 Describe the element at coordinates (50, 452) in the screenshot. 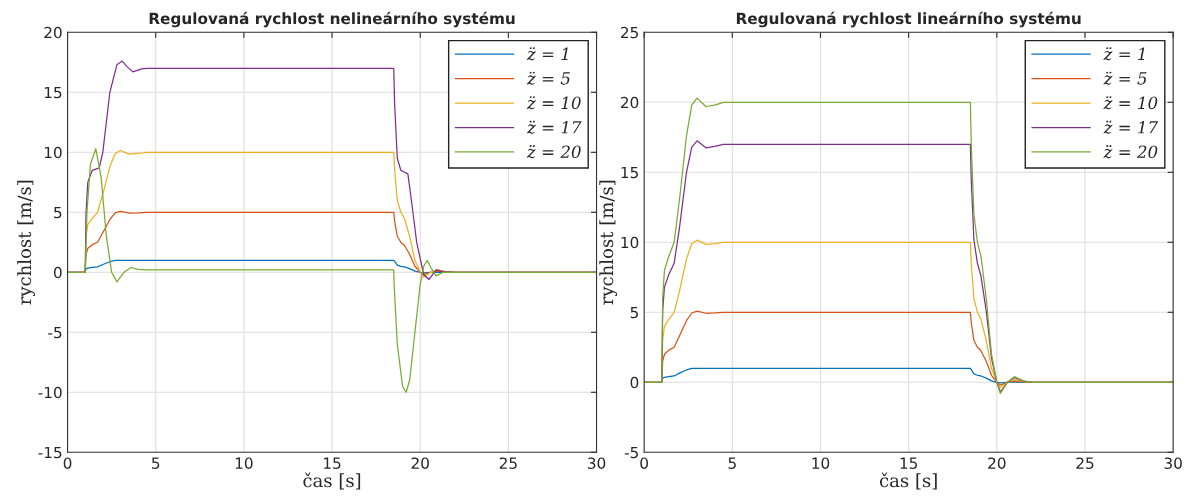

I see `y-tick-label: -15` at that location.